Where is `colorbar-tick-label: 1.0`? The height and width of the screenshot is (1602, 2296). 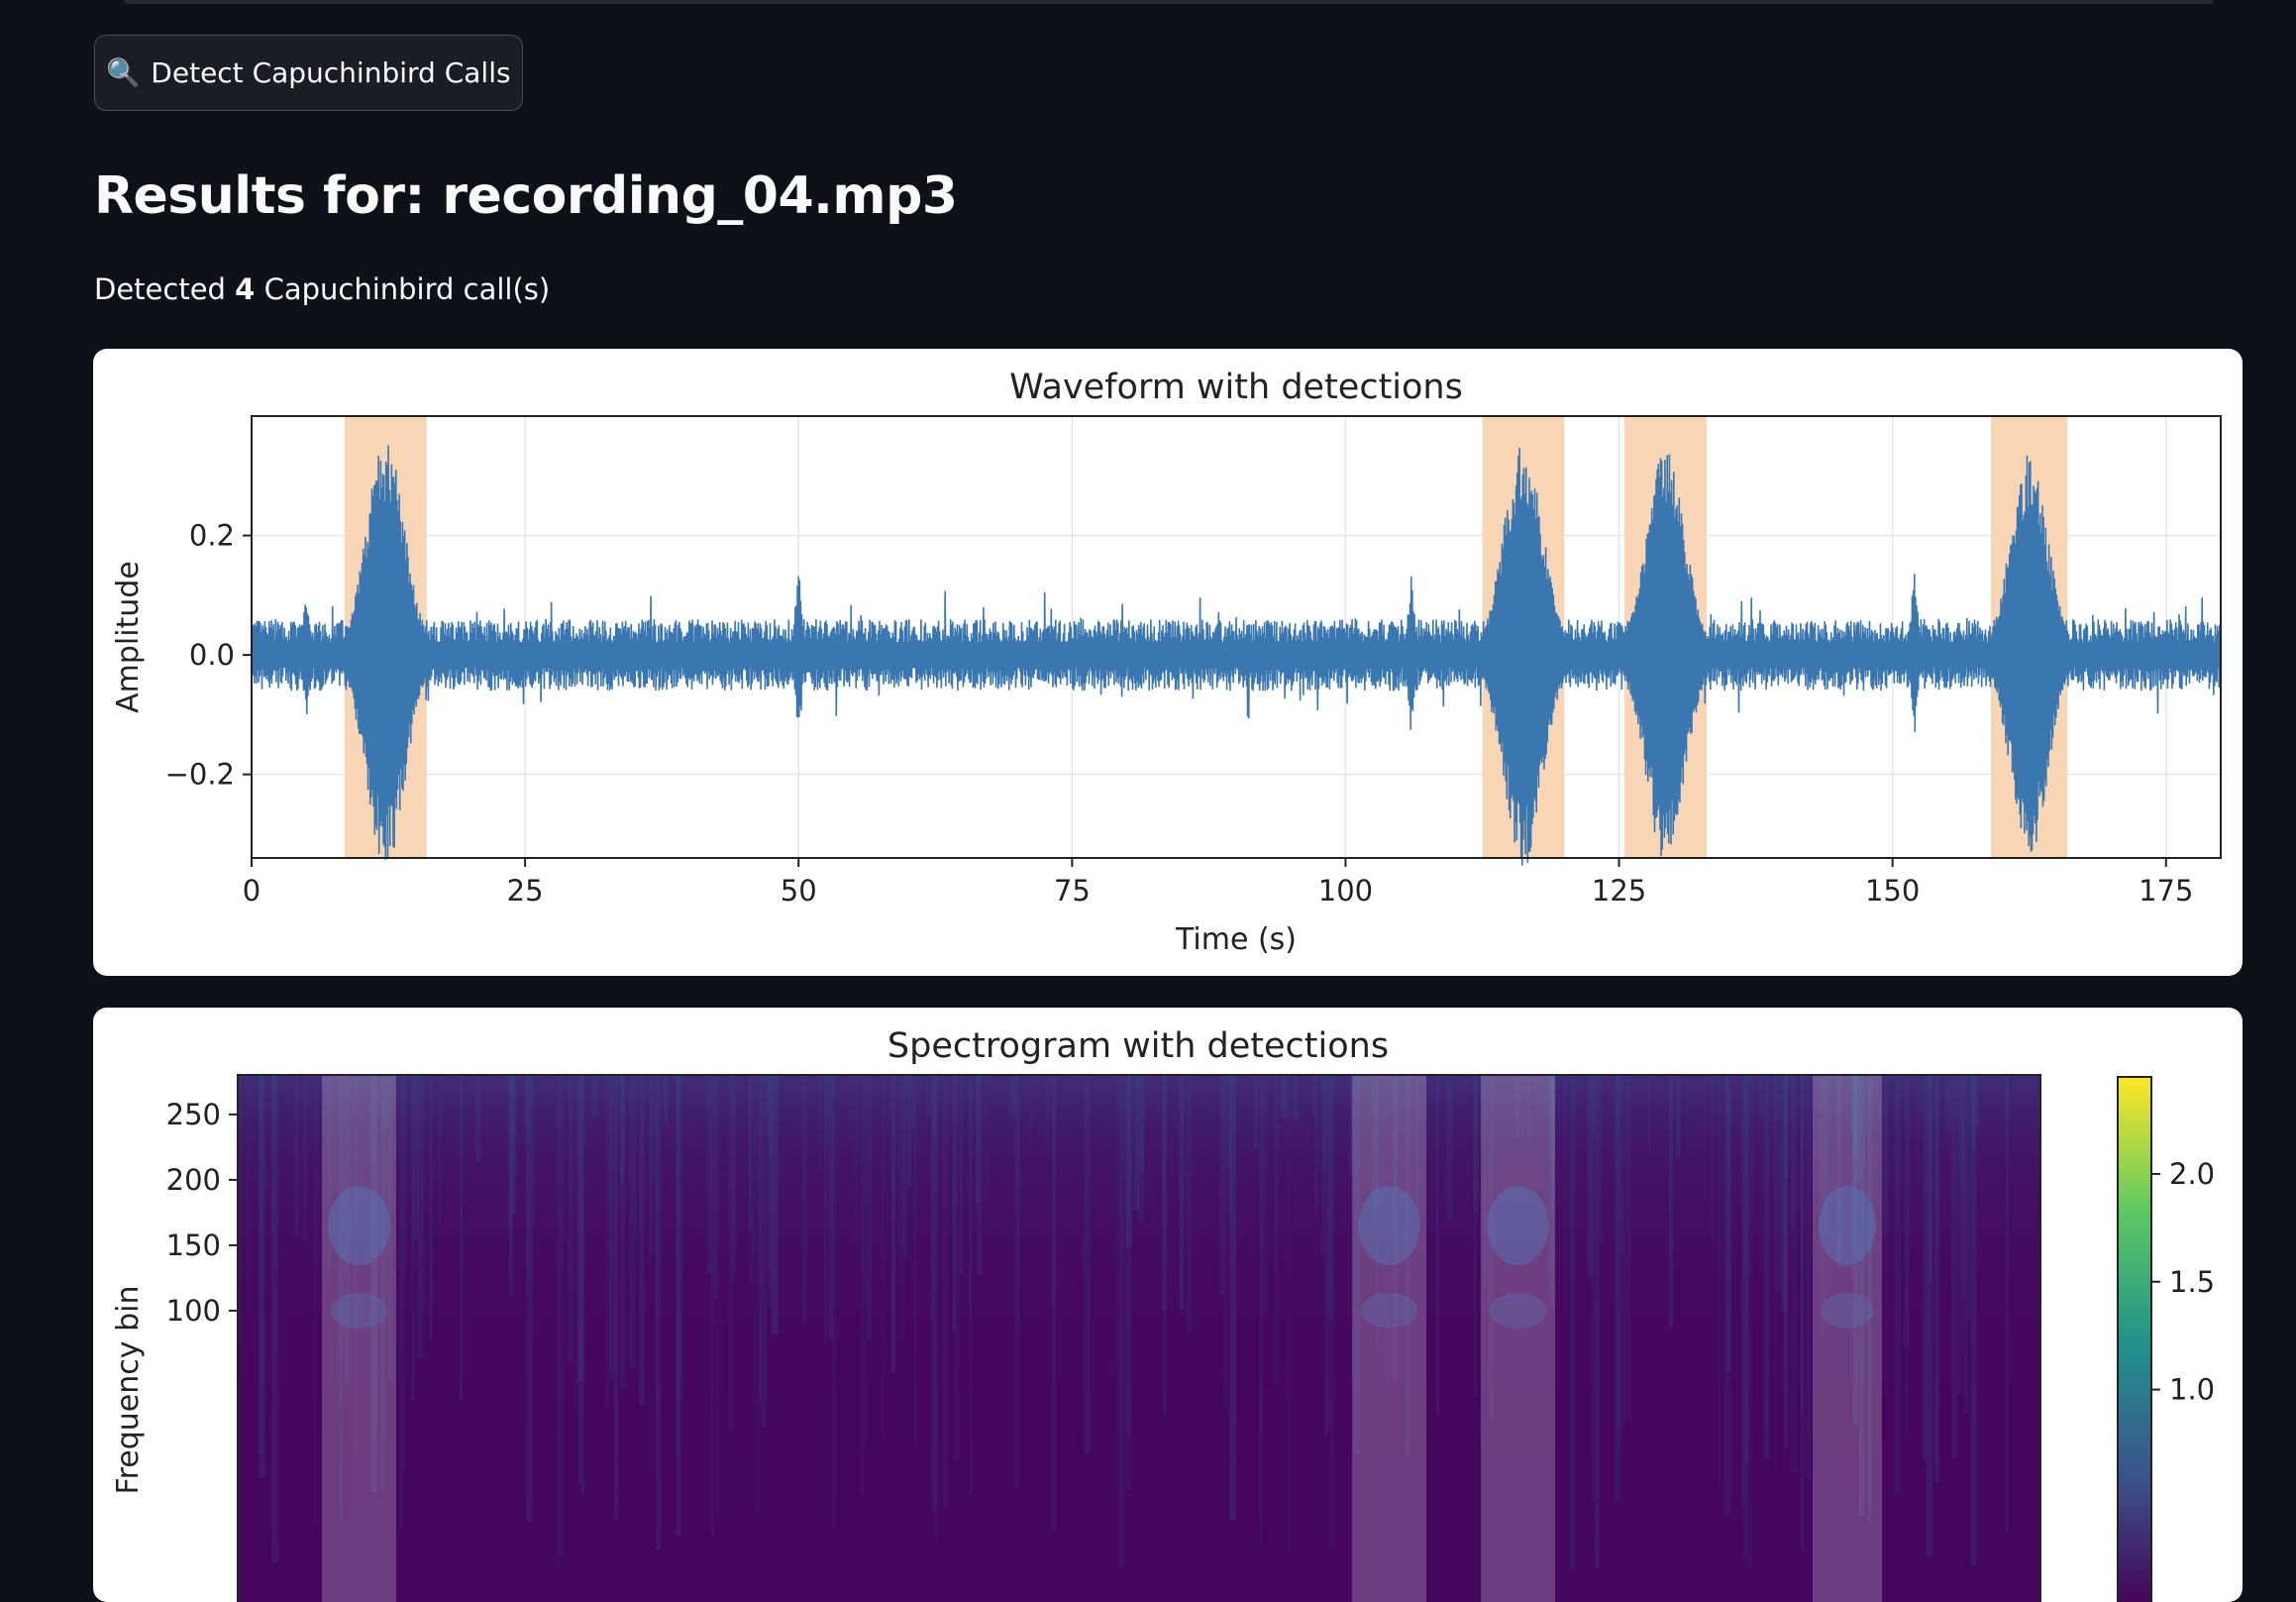 colorbar-tick-label: 1.0 is located at coordinates (2192, 1390).